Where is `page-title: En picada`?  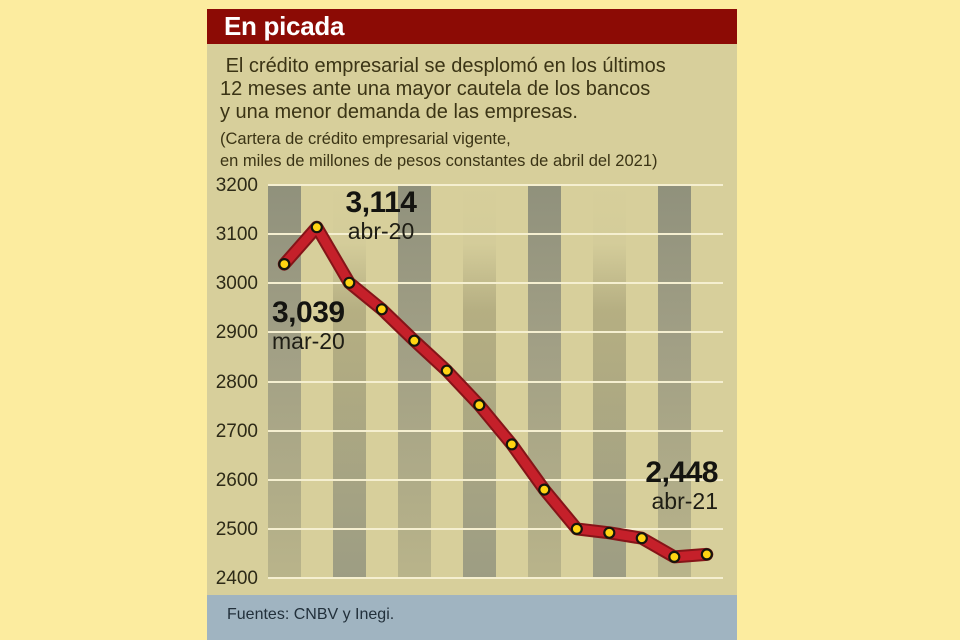
page-title: En picada is located at coordinates (284, 26).